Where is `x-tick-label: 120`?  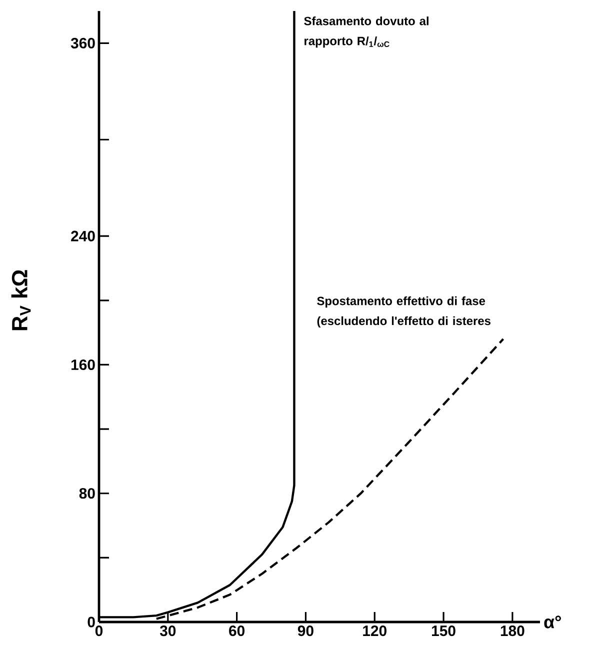 x-tick-label: 120 is located at coordinates (374, 631).